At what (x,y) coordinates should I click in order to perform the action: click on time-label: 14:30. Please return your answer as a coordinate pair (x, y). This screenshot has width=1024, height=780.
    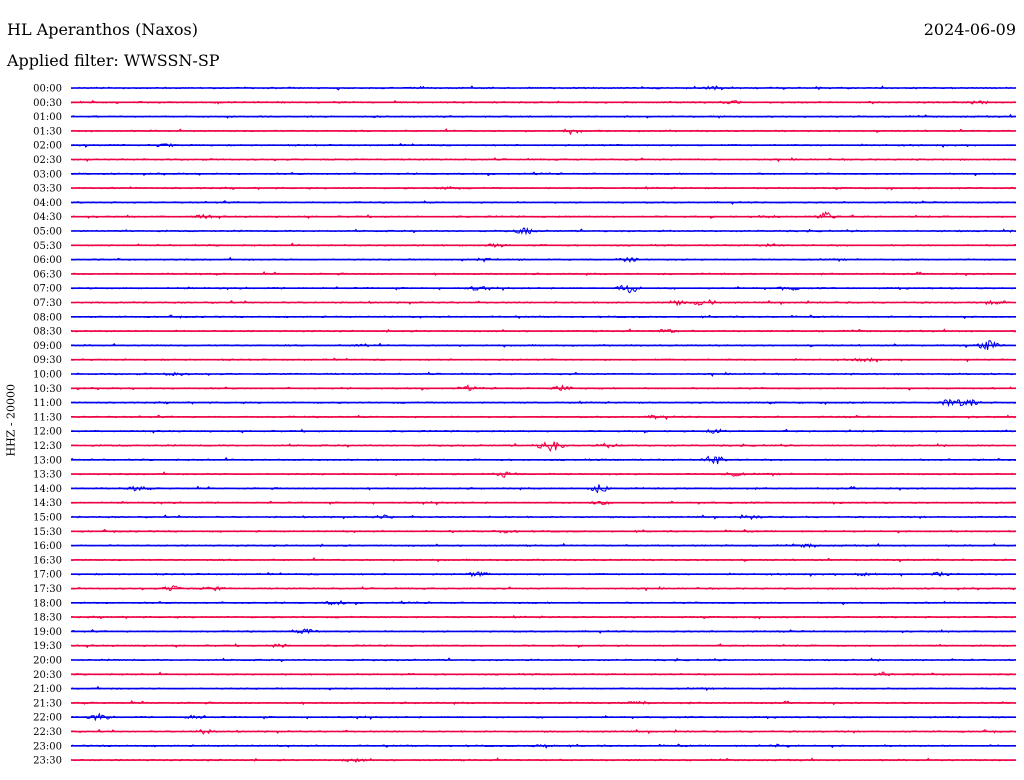
    Looking at the image, I should click on (47, 503).